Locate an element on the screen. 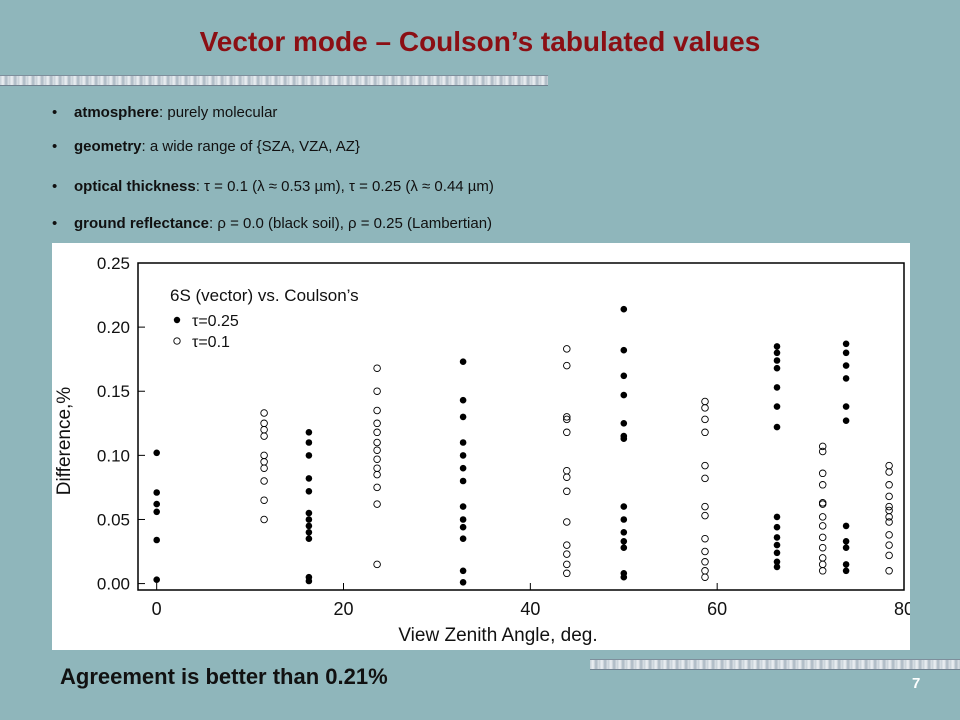 The image size is (960, 720). page-number: 7 is located at coordinates (916, 683).